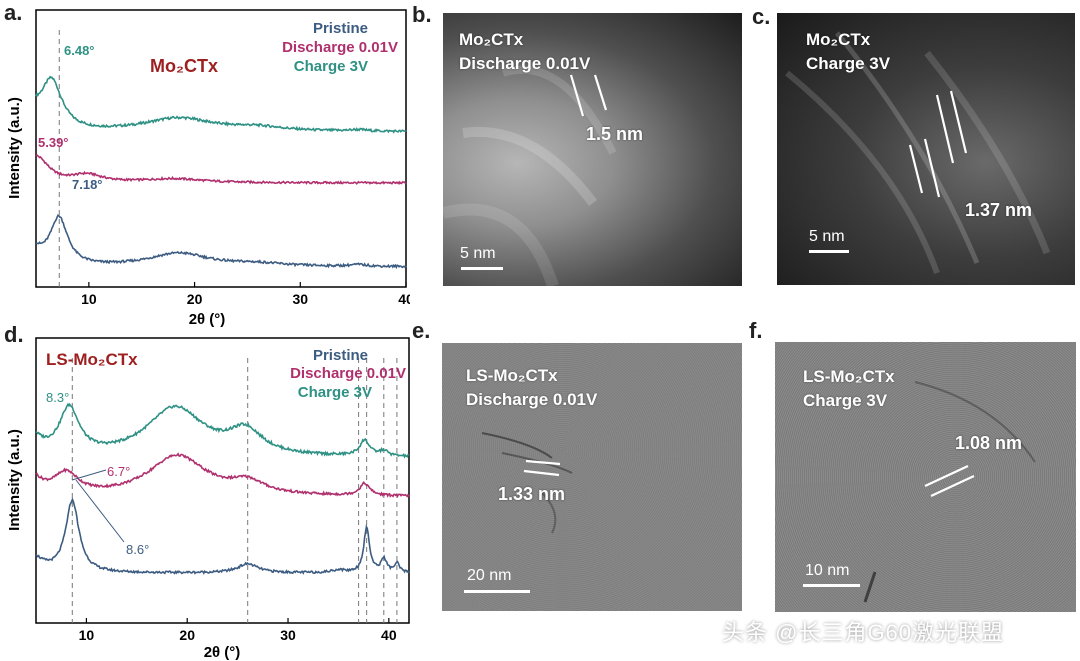  What do you see at coordinates (989, 443) in the screenshot?
I see `lattice-spacing: 1.08 nm` at bounding box center [989, 443].